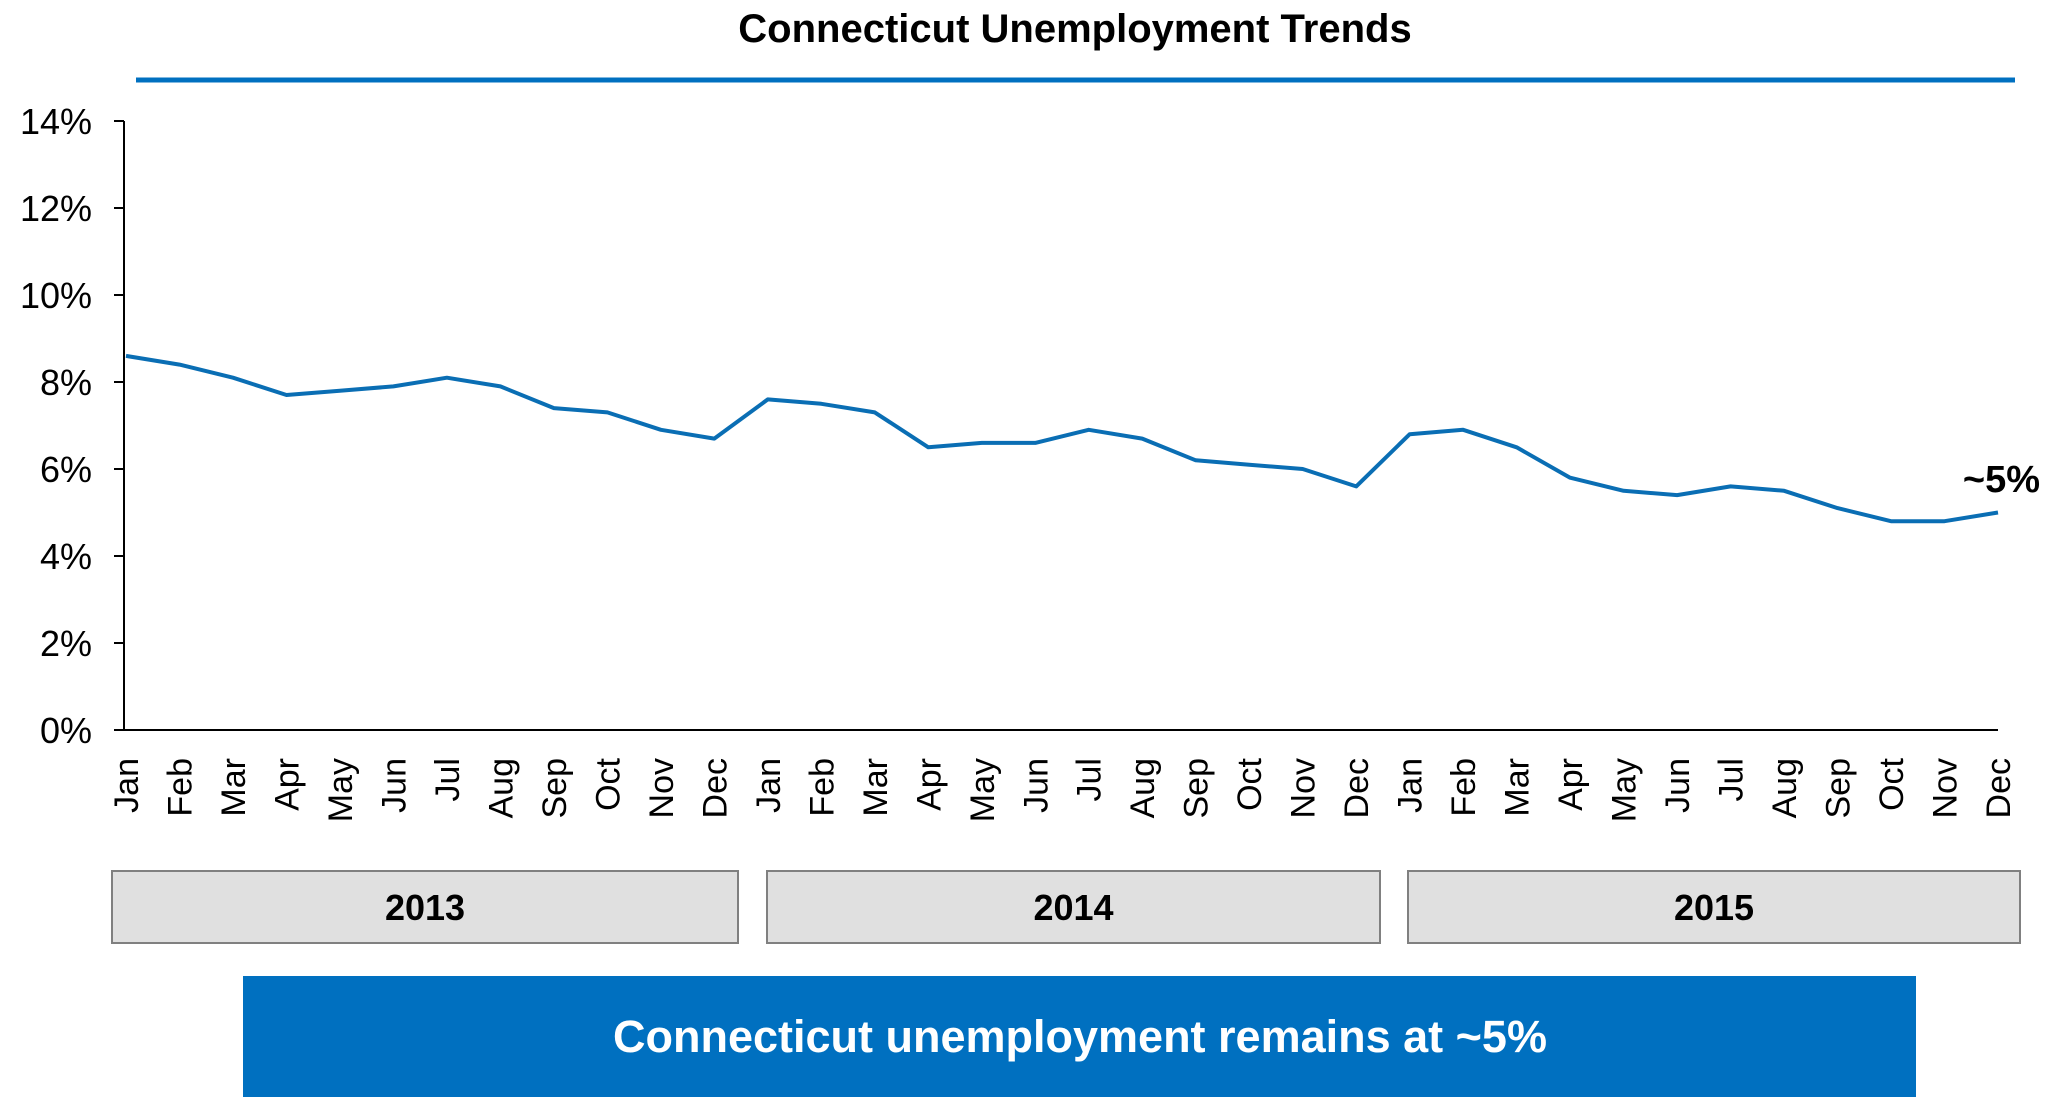 The image size is (2048, 1105). I want to click on y-tick-label: 0%, so click(66, 730).